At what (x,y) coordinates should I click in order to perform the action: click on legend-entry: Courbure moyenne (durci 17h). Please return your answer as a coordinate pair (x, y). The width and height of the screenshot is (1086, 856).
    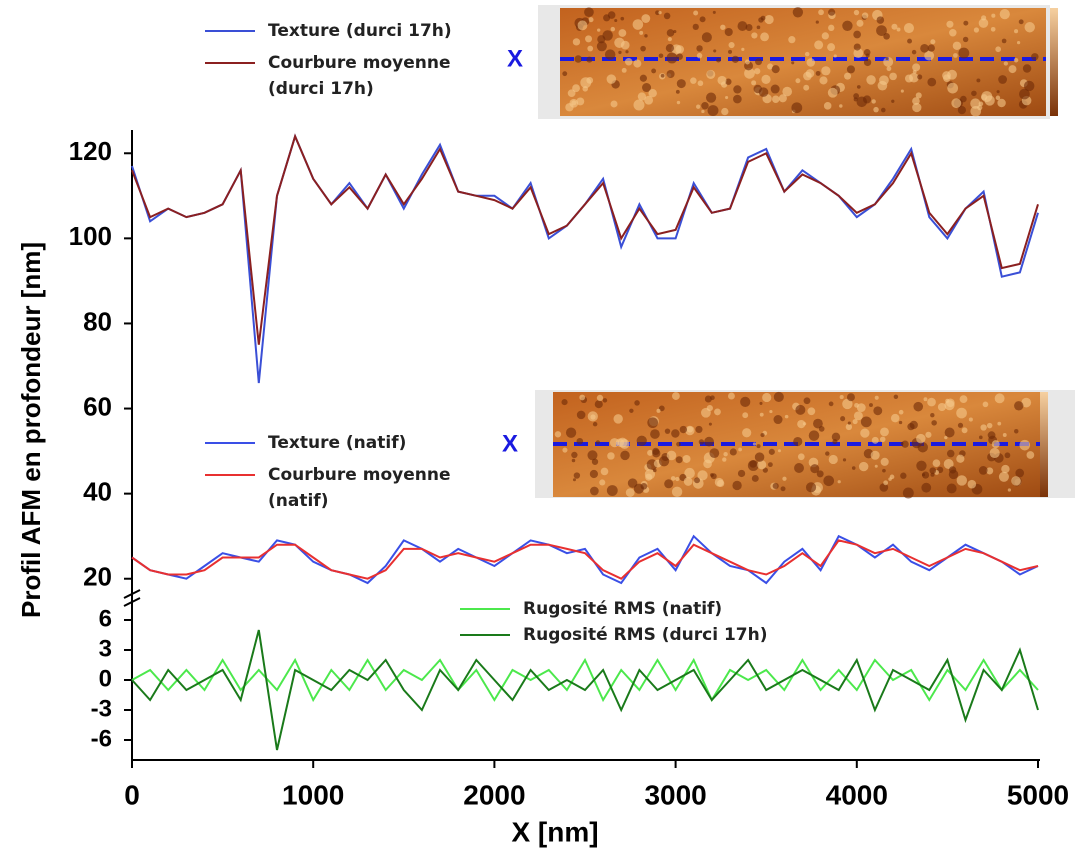
    Looking at the image, I should click on (359, 76).